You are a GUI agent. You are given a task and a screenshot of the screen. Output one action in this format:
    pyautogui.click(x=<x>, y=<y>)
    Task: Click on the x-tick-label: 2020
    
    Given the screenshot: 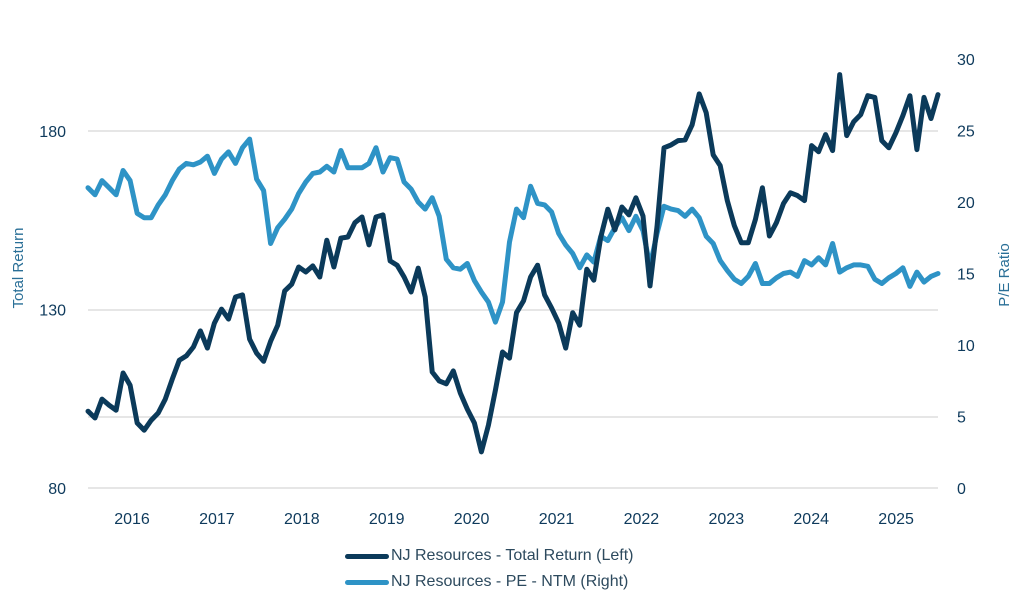 What is the action you would take?
    pyautogui.click(x=472, y=519)
    